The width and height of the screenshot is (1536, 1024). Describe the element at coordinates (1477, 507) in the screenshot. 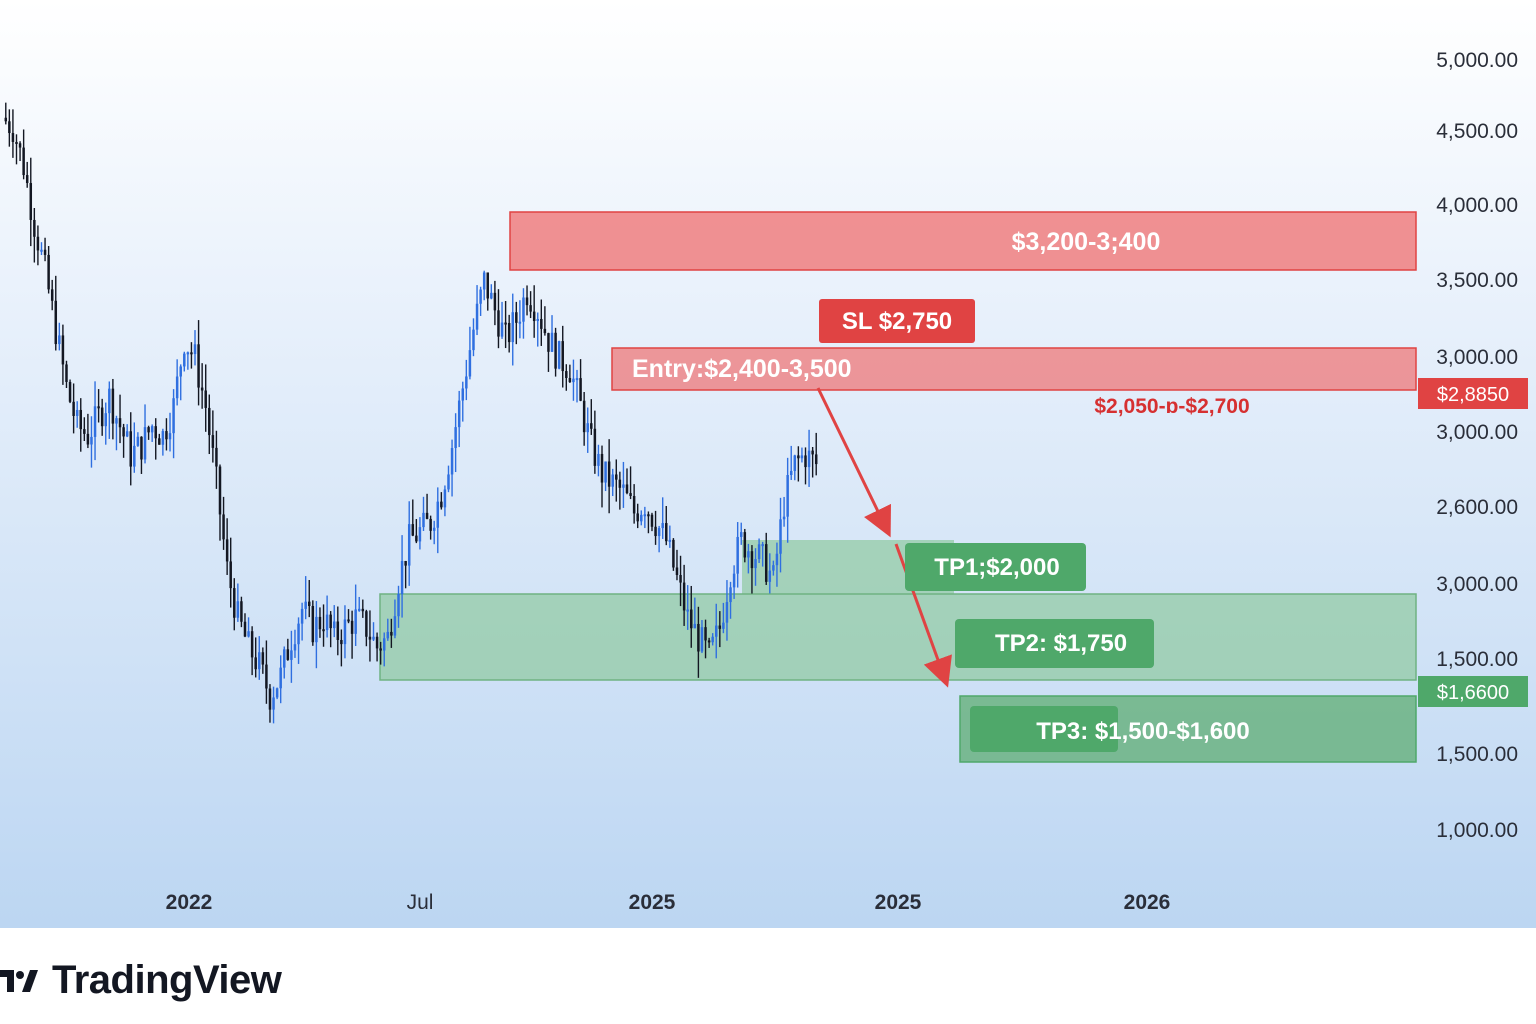

I see `price-axis-label: 2,600.00` at that location.